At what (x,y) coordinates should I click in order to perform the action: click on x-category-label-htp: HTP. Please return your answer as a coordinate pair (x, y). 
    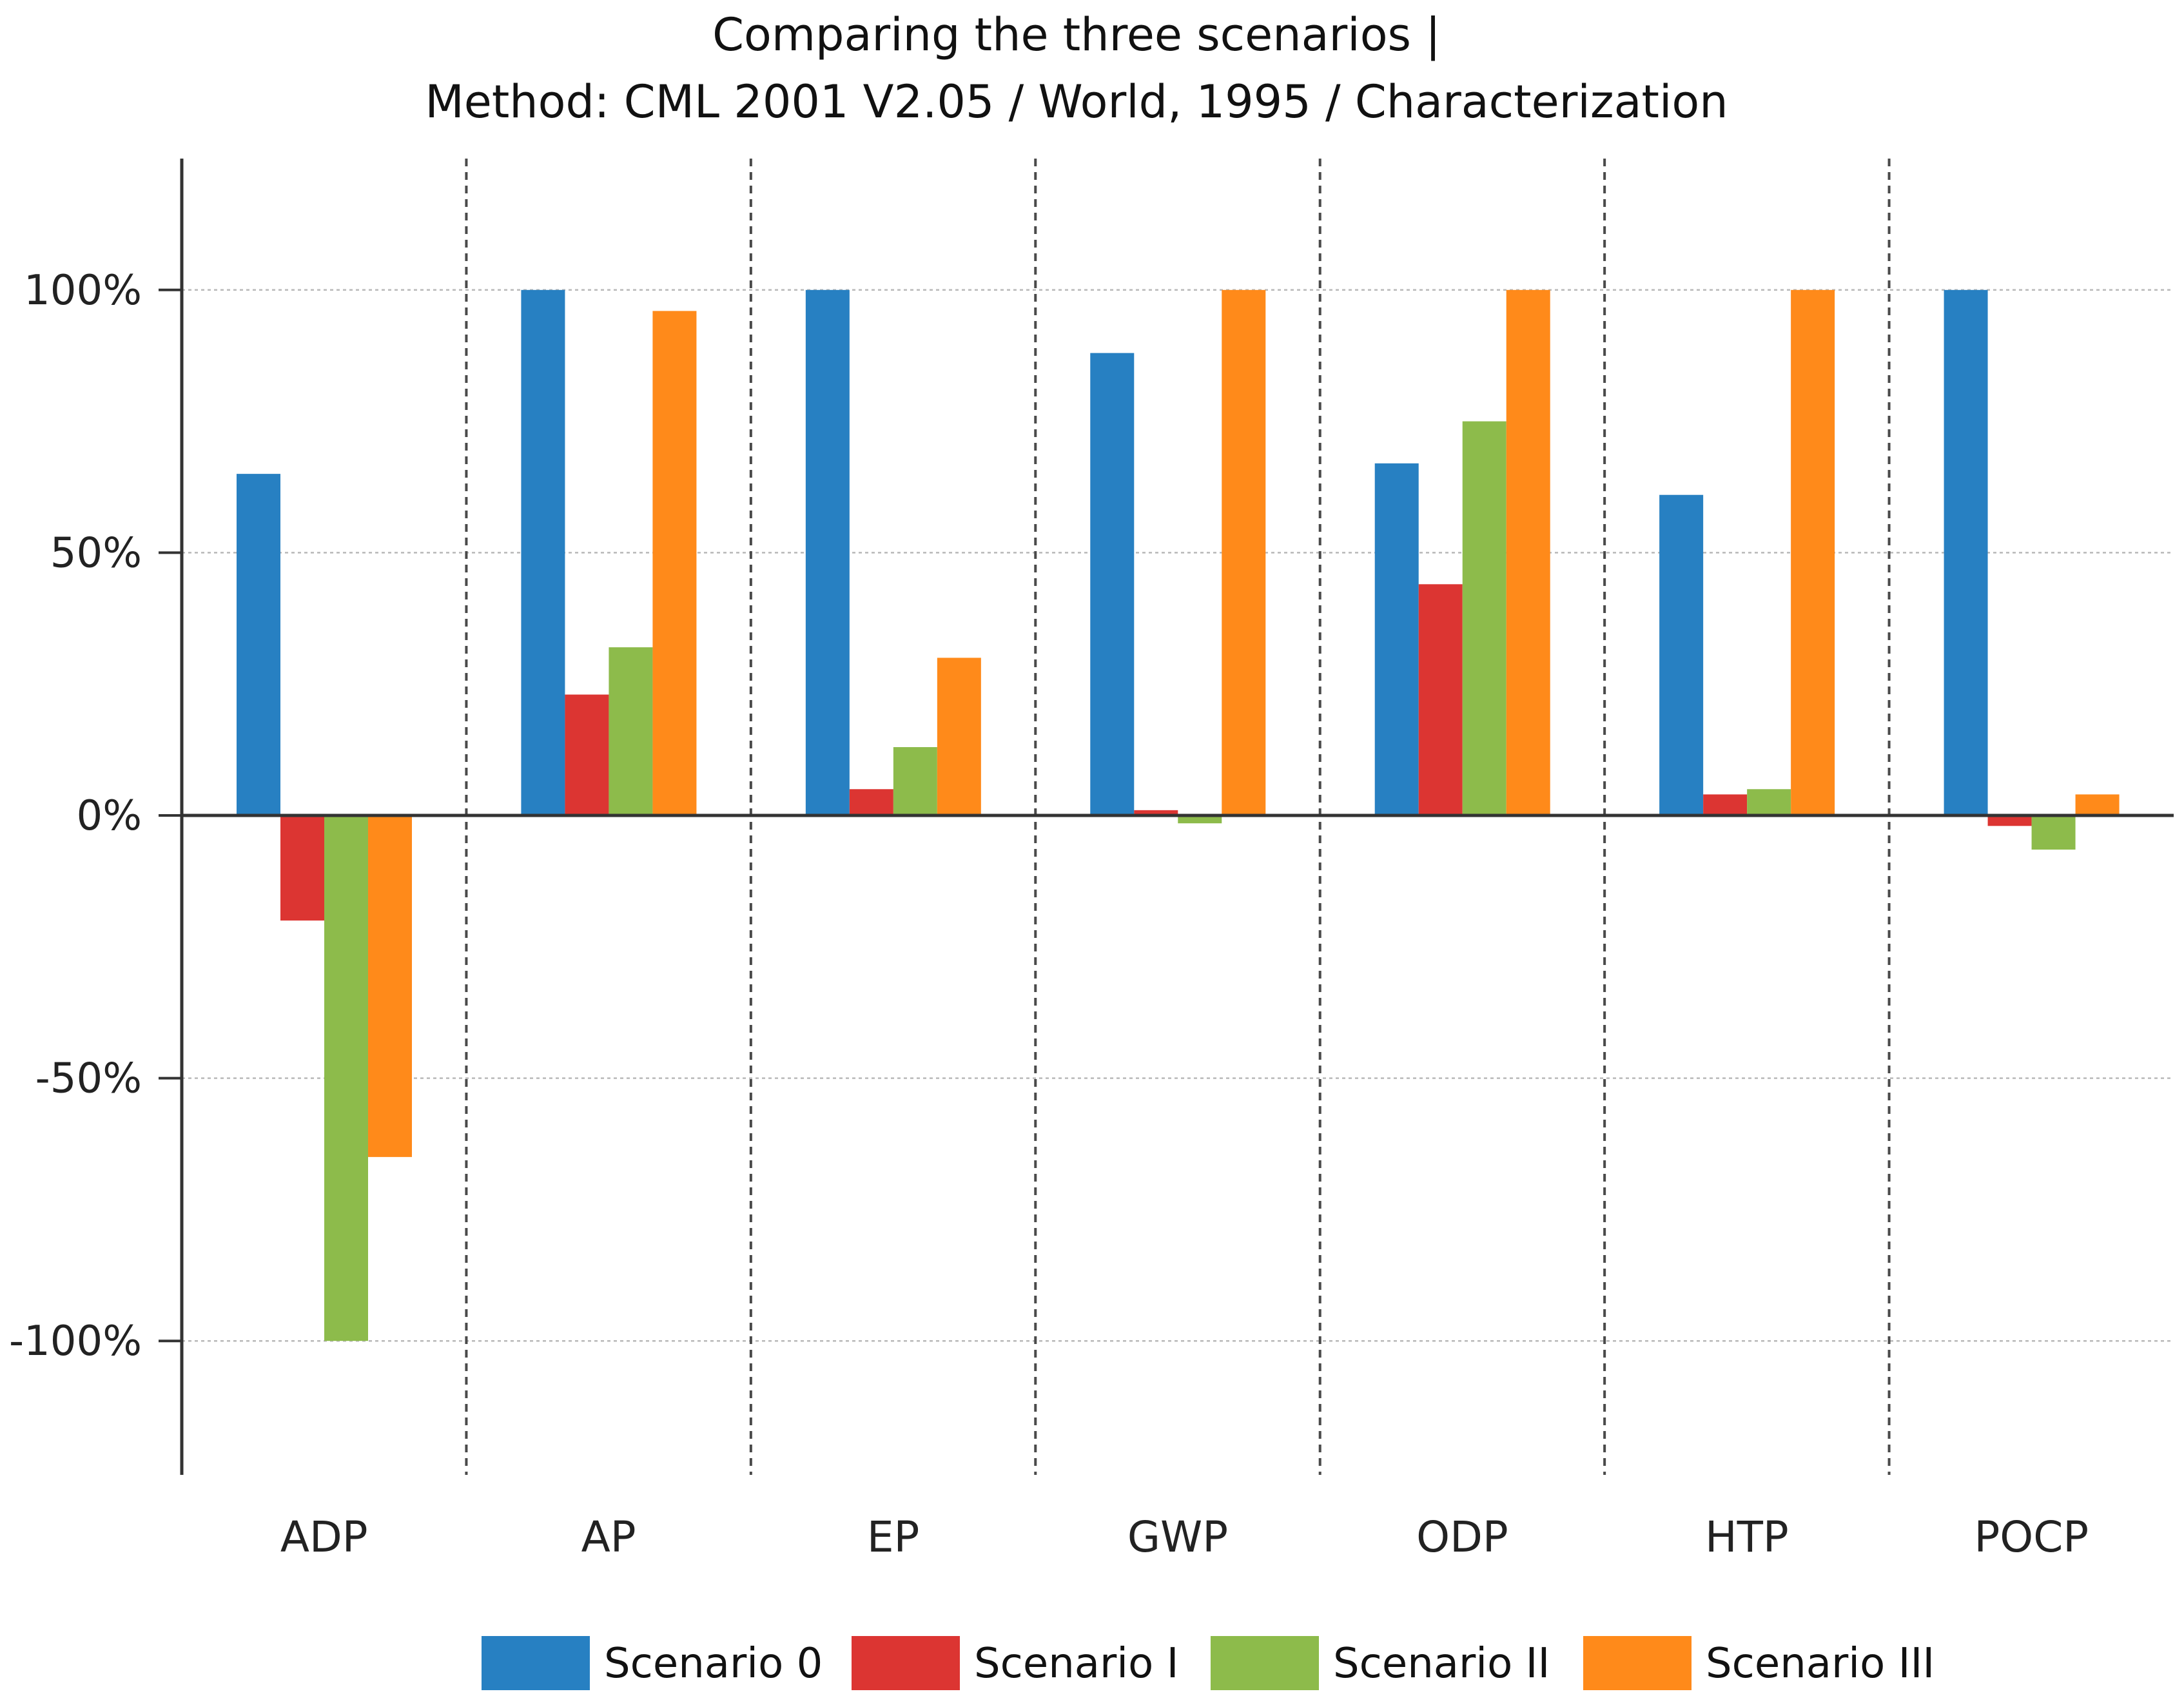
    Looking at the image, I should click on (1747, 1537).